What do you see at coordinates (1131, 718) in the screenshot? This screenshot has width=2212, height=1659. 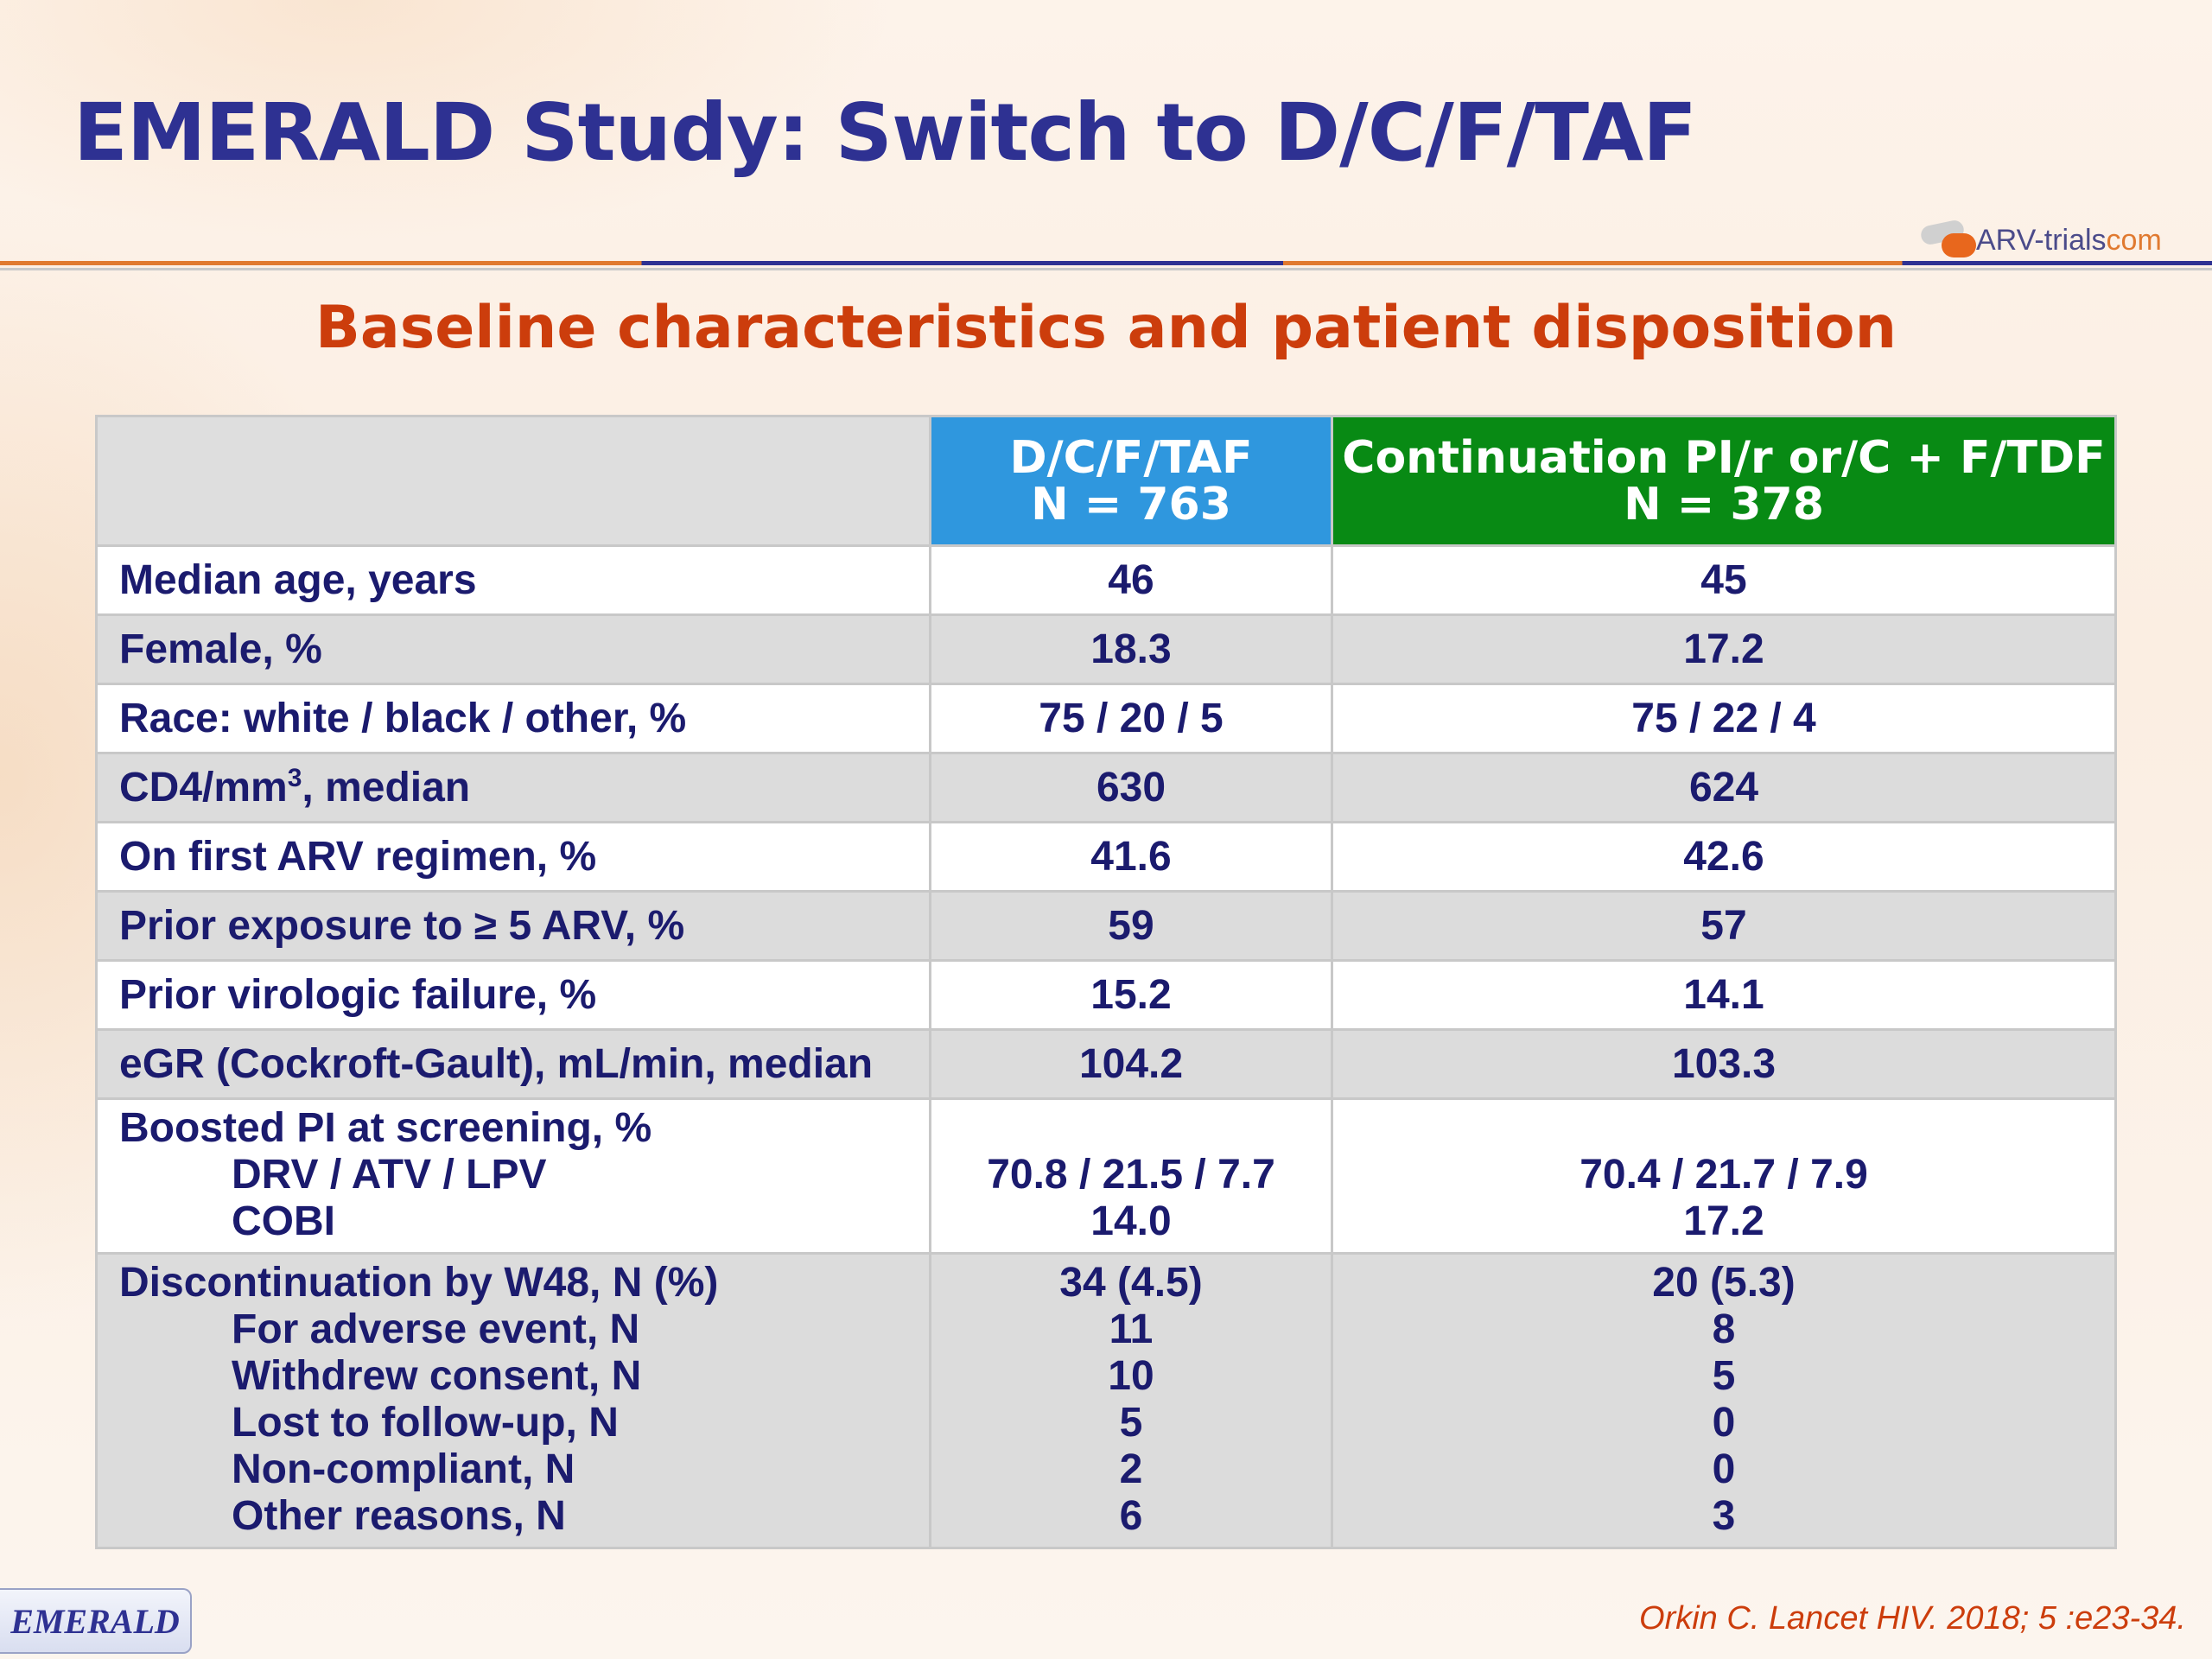 I see `cell-dcftaf: 75 / 20 / 5` at bounding box center [1131, 718].